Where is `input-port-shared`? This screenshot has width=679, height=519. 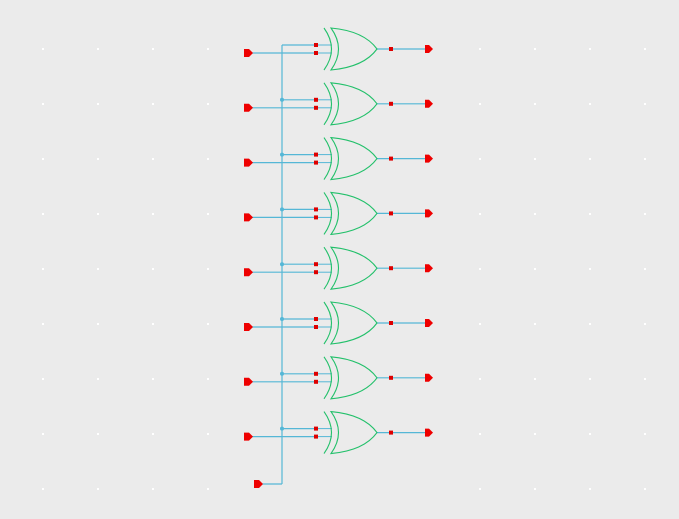
input-port-shared is located at coordinates (258, 484).